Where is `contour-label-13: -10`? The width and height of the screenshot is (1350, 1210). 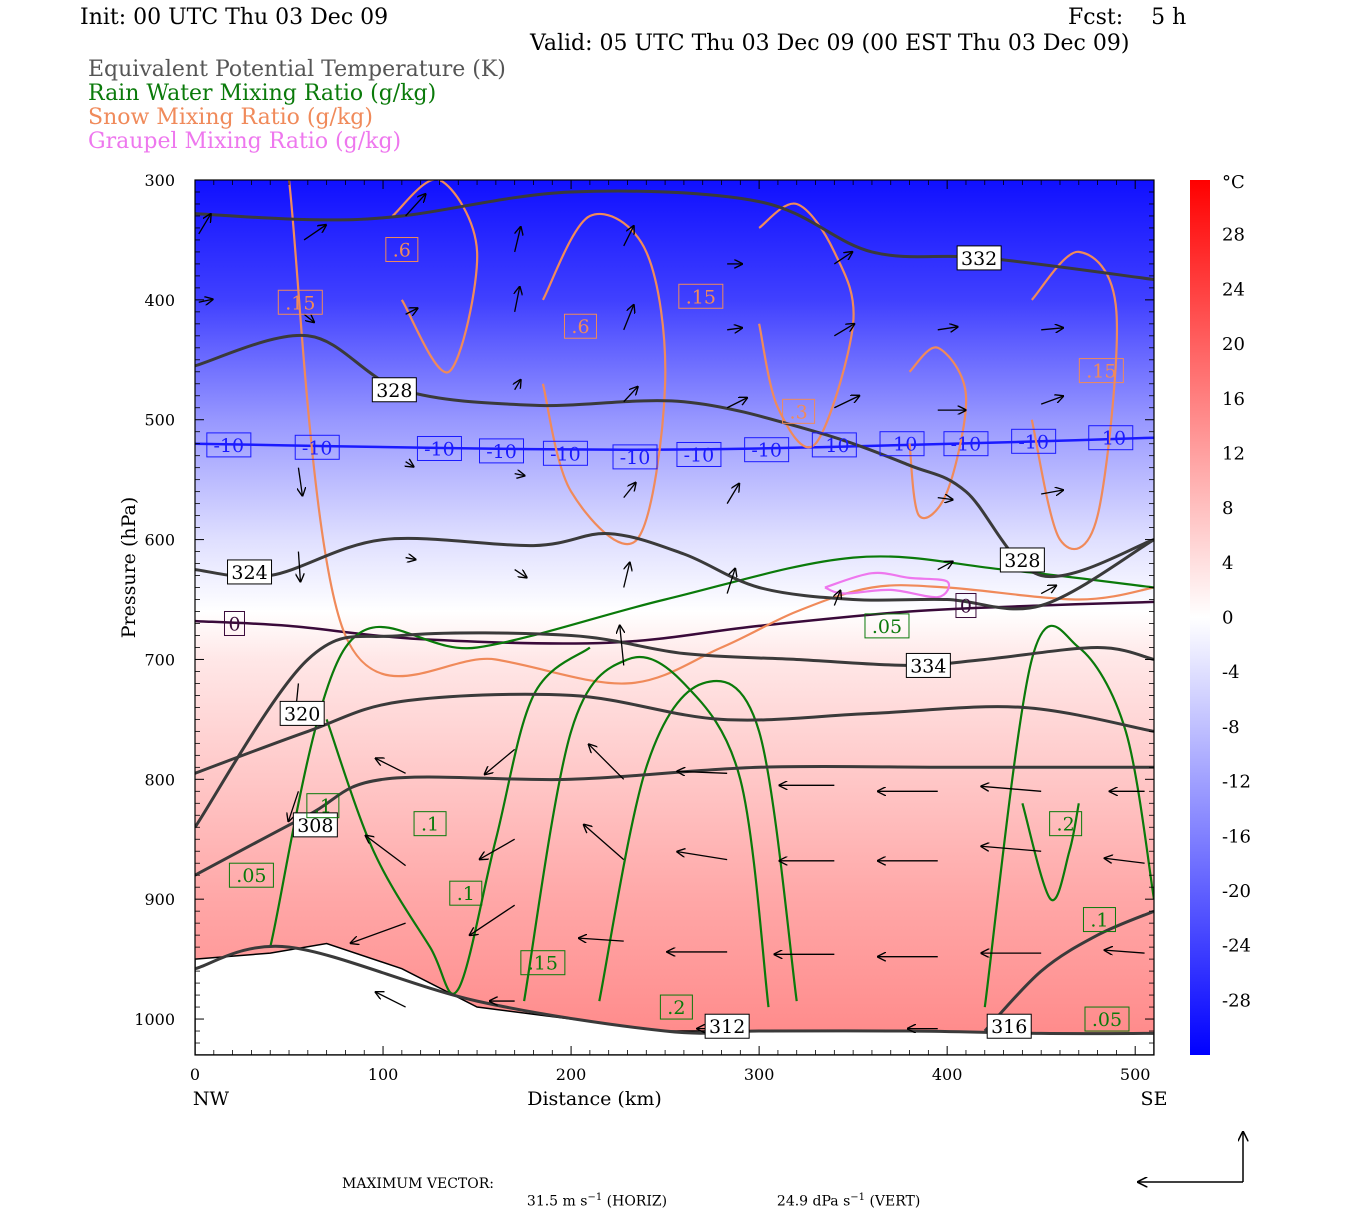
contour-label-13: -10 is located at coordinates (565, 454).